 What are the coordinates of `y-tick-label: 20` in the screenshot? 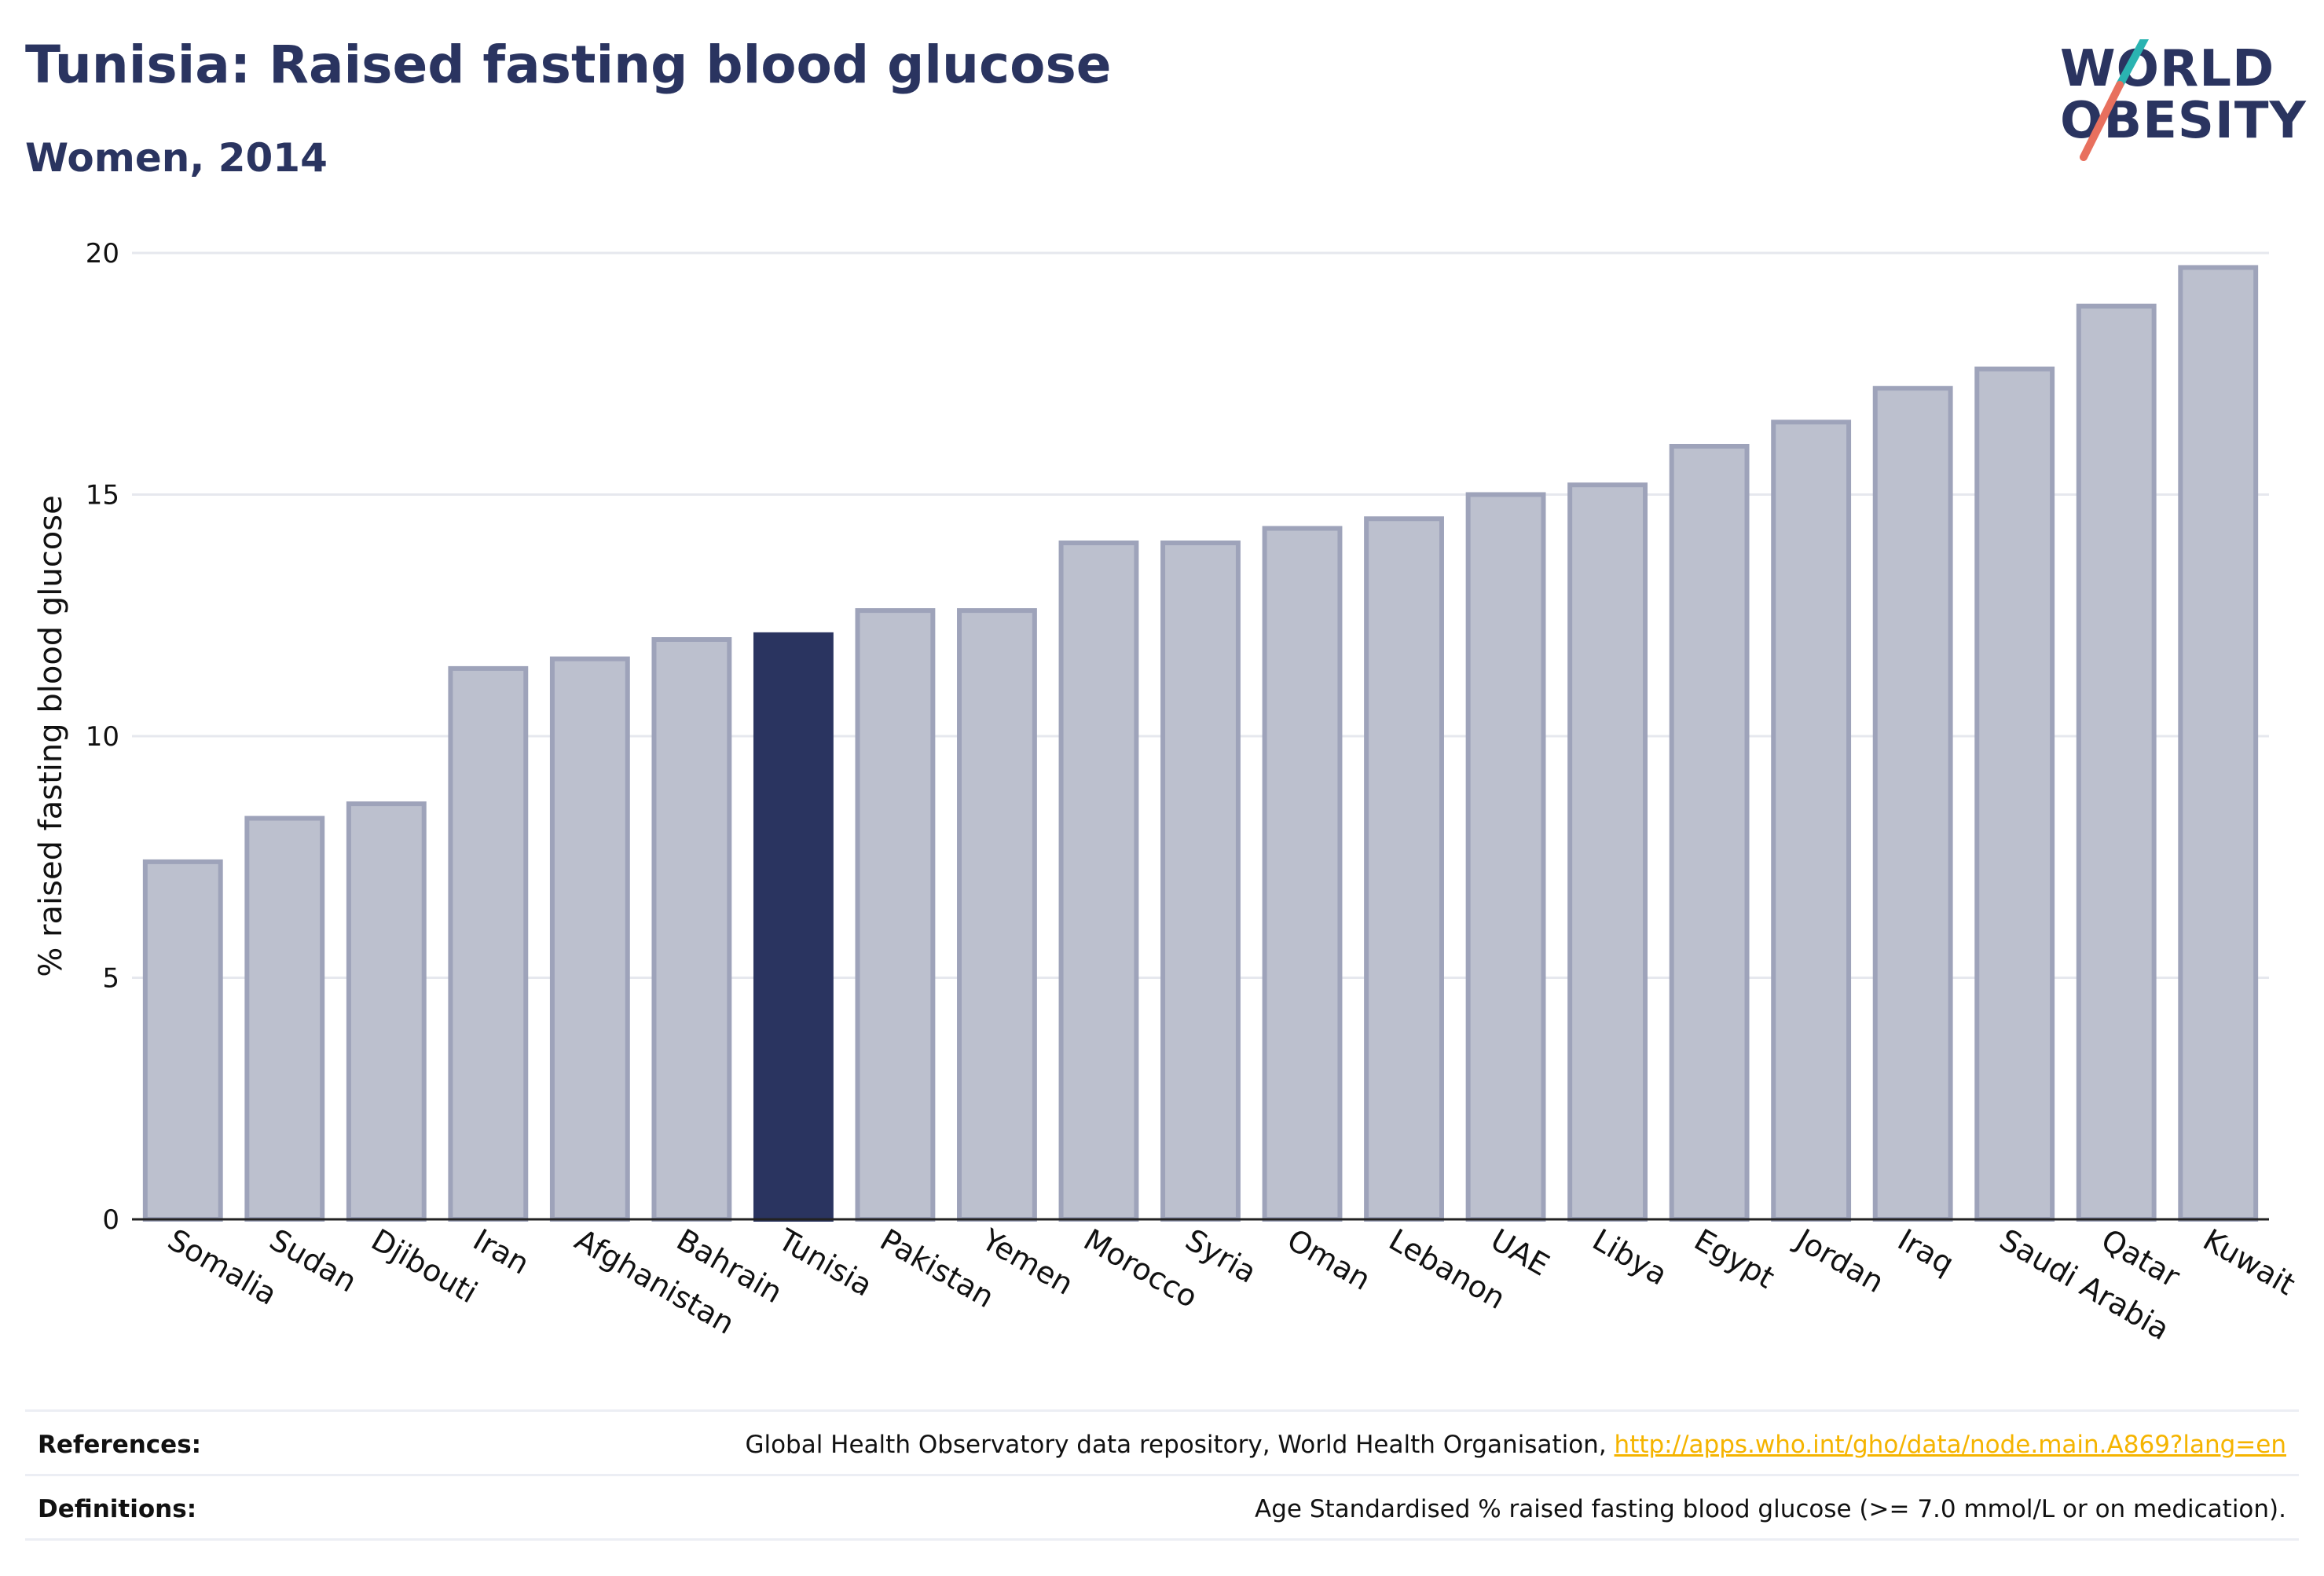 It's located at (102, 253).